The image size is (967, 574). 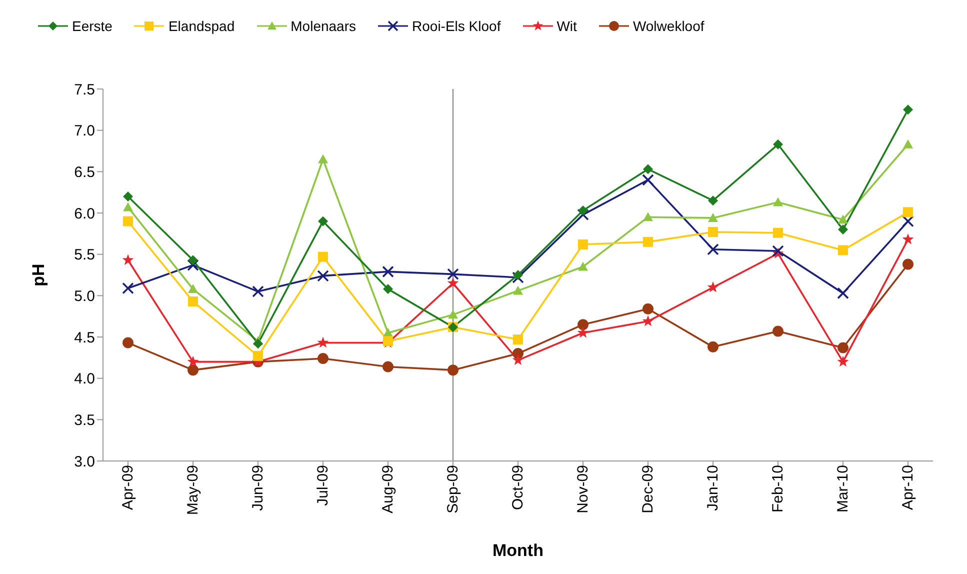 I want to click on x-tick-label: Sep-09, so click(x=453, y=489).